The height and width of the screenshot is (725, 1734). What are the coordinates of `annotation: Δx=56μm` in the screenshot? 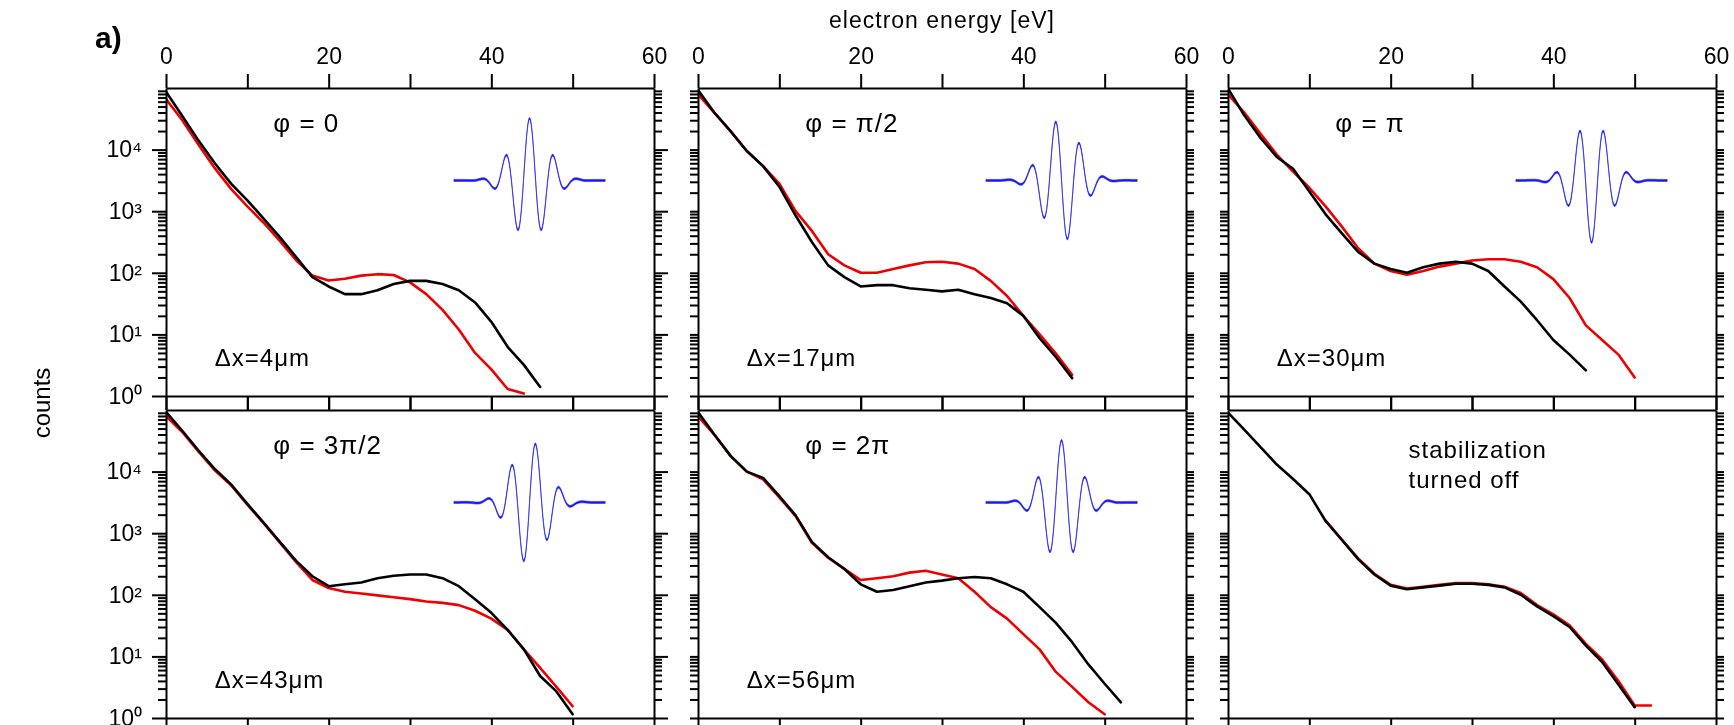 It's located at (801, 679).